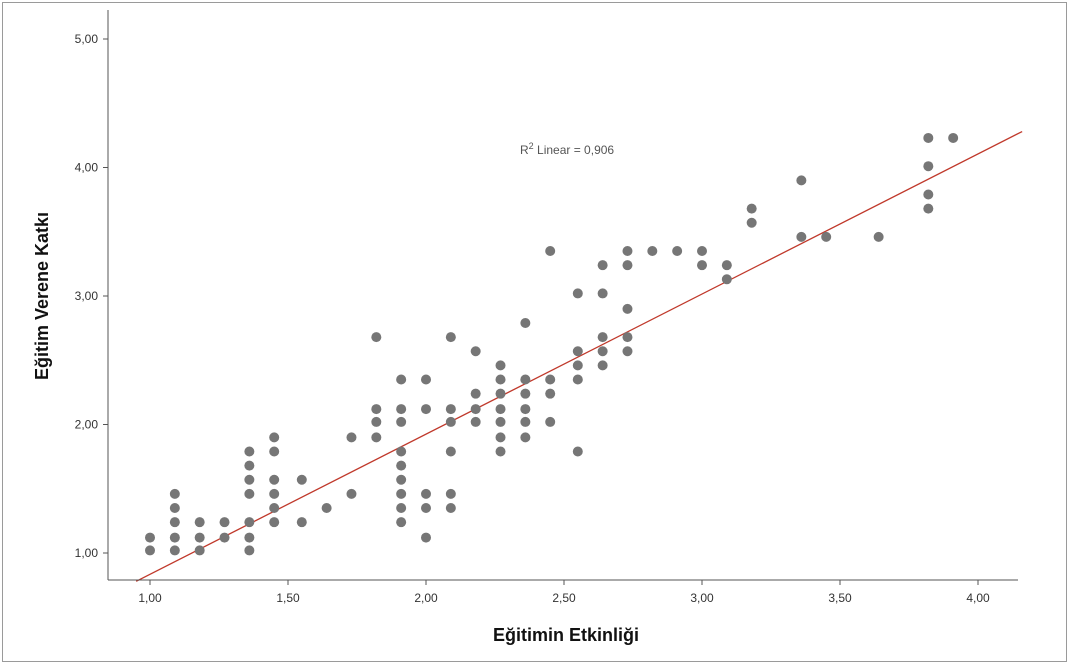 The height and width of the screenshot is (666, 1071). I want to click on x-tick-label: 2,00, so click(426, 598).